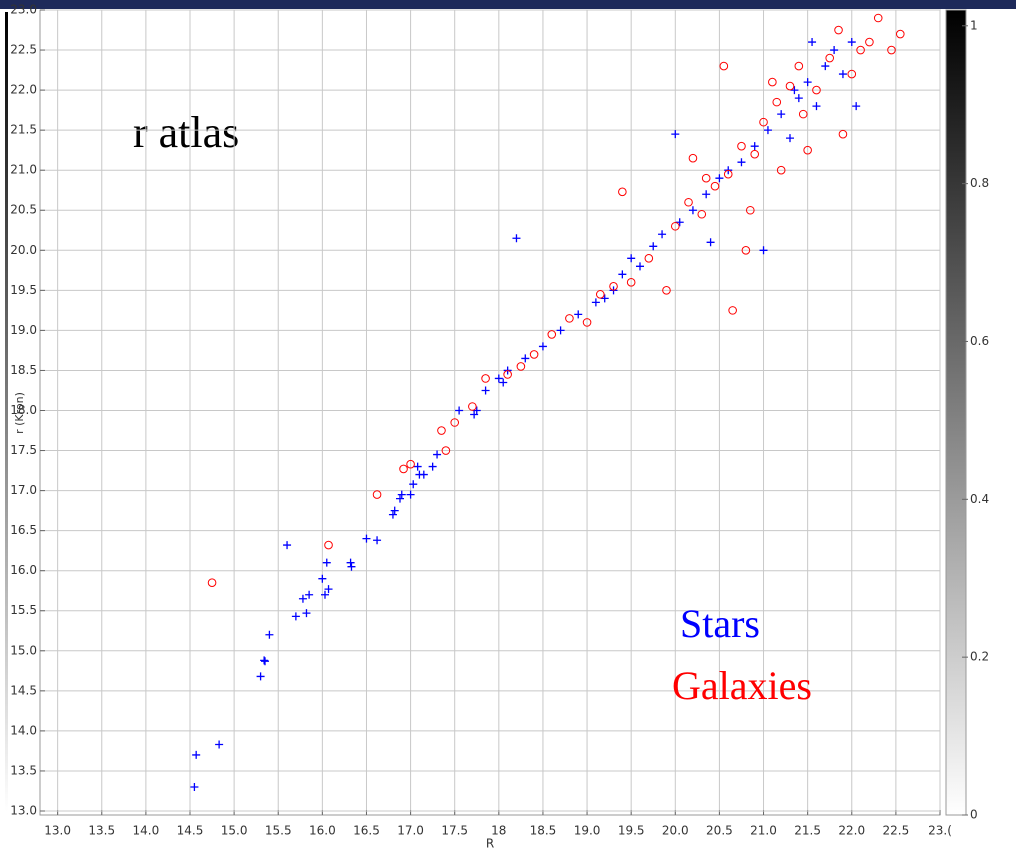 The height and width of the screenshot is (857, 1016). I want to click on x-tick-label: 20.5, so click(719, 831).